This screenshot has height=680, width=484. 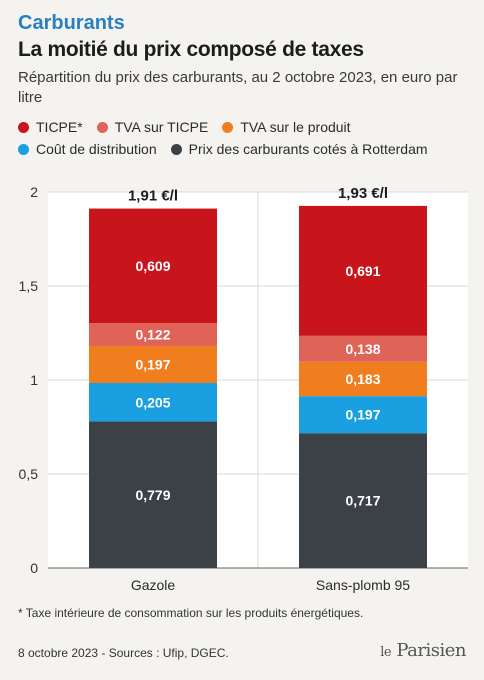 I want to click on chart-title: La moitié du prix composé de taxes, so click(x=191, y=49).